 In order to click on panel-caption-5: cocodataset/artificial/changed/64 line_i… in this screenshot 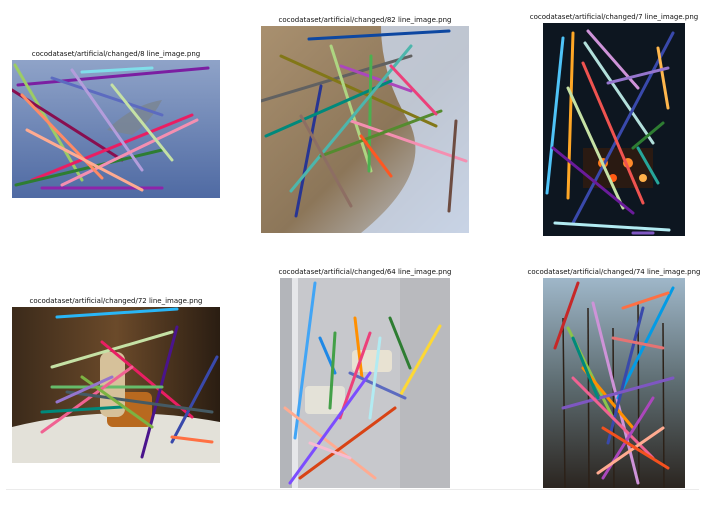, I will do `click(365, 272)`.